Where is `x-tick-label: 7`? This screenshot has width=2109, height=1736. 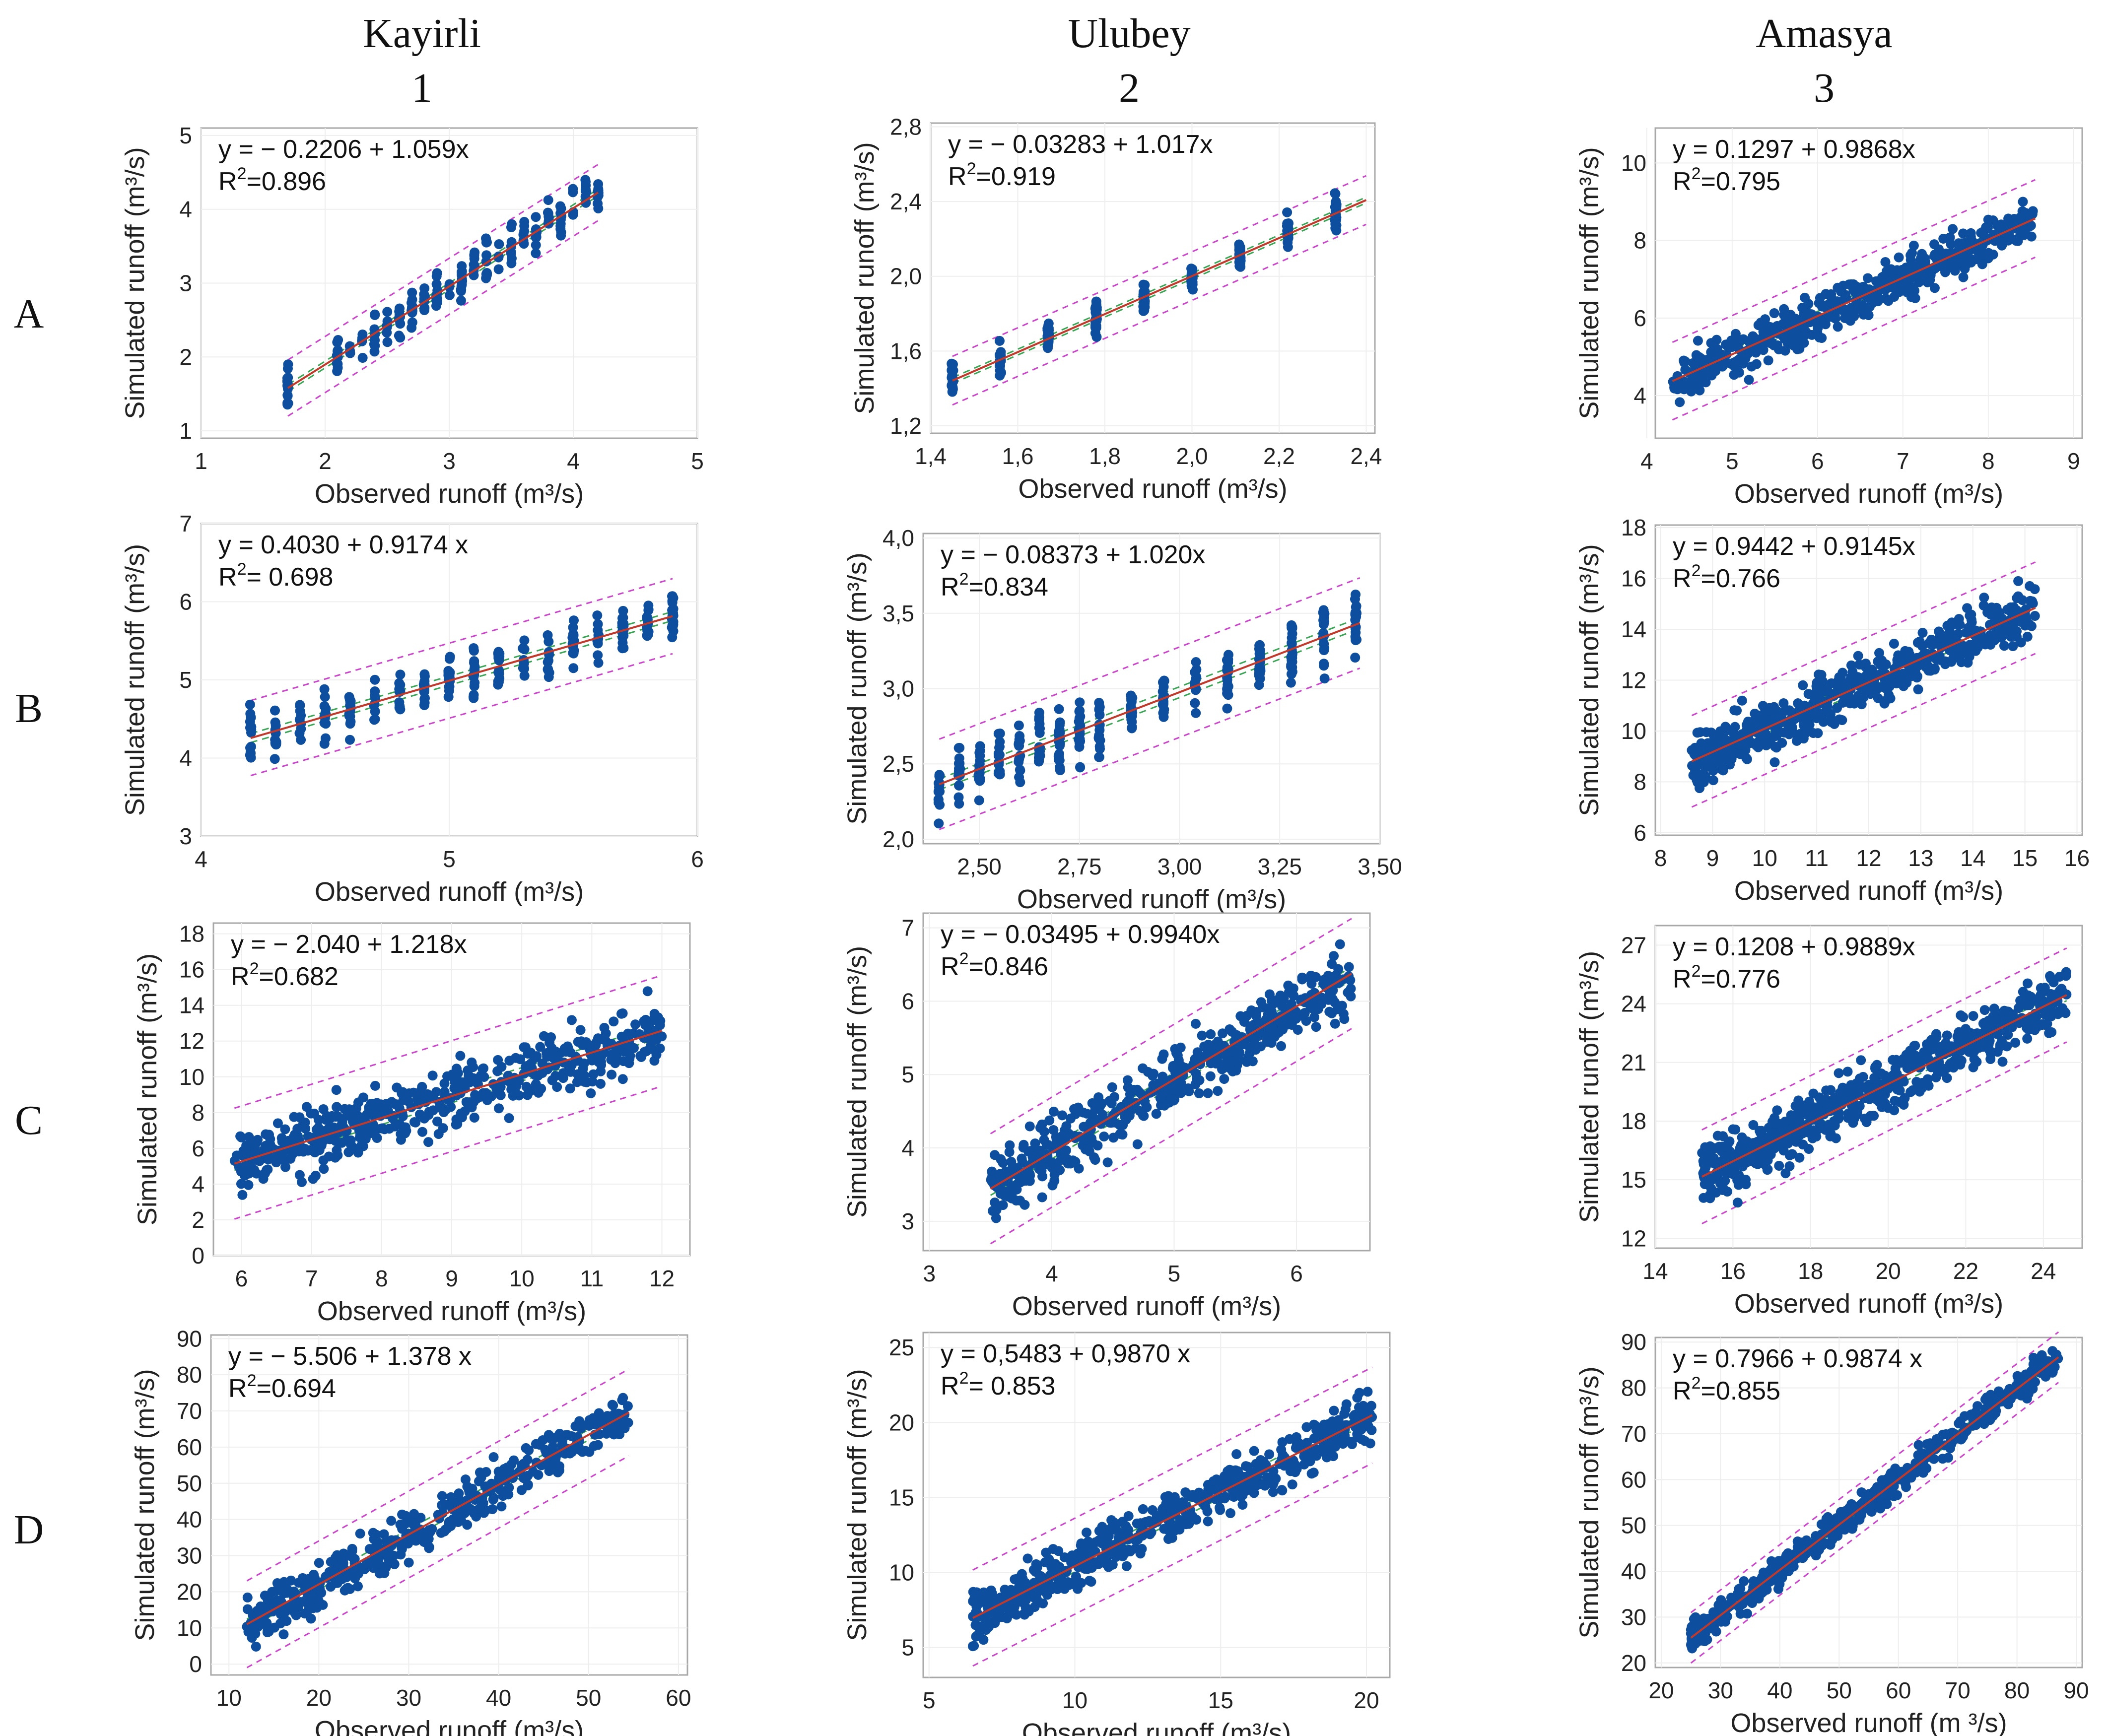 x-tick-label: 7 is located at coordinates (1903, 461).